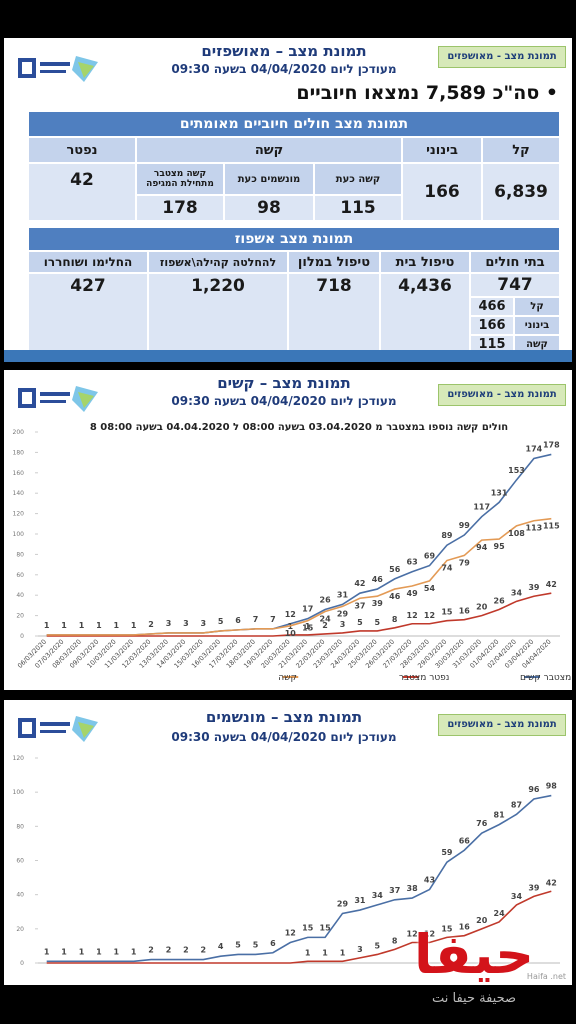 Image resolution: width=576 pixels, height=1024 pixels. Describe the element at coordinates (427, 93) in the screenshot. I see `total-positive: • סה"כ 7,589 נמצאו חיוביים` at that location.